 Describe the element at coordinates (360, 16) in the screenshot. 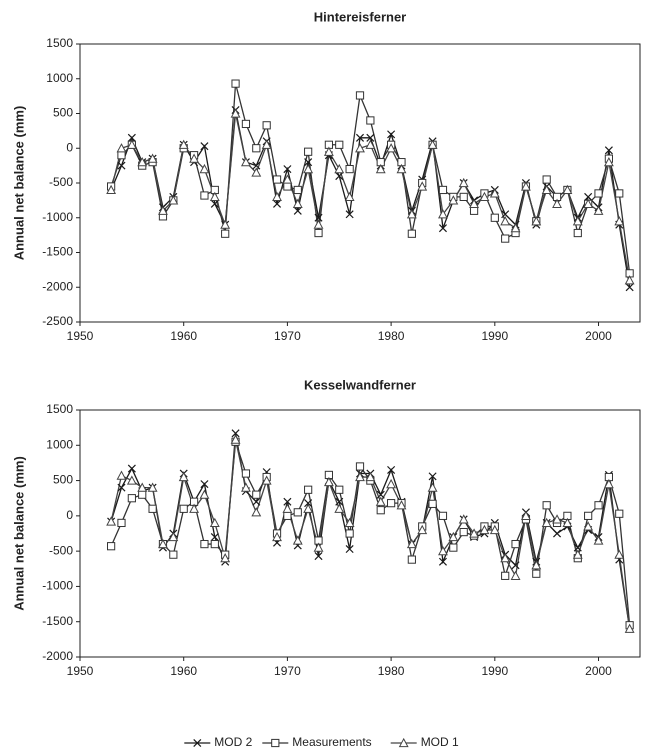

I see `chart-title: Hintereisferner` at that location.